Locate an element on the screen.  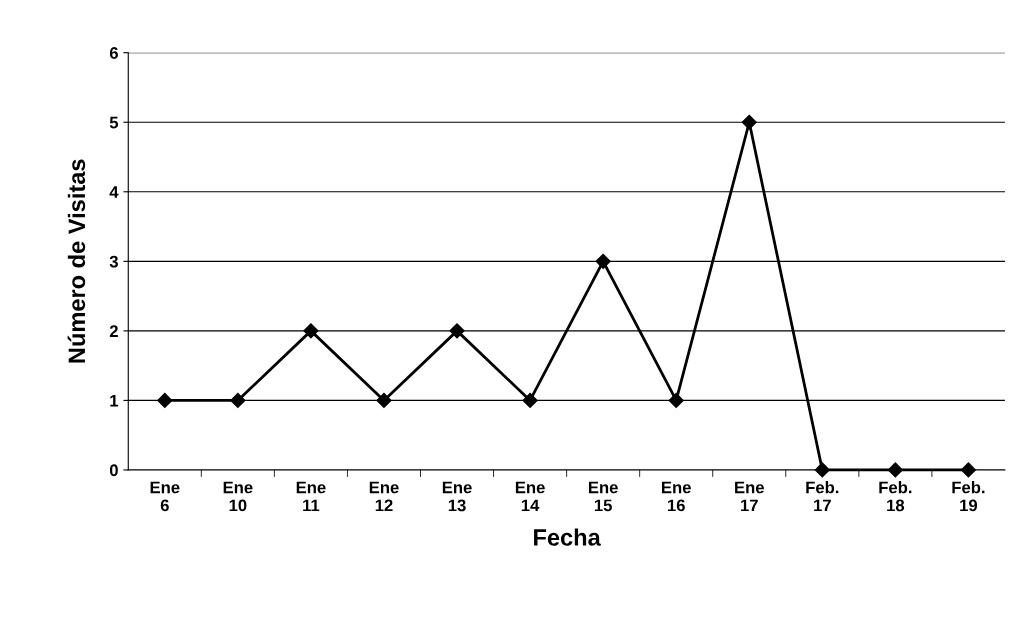
x-tick-label: Ene 6 is located at coordinates (165, 496).